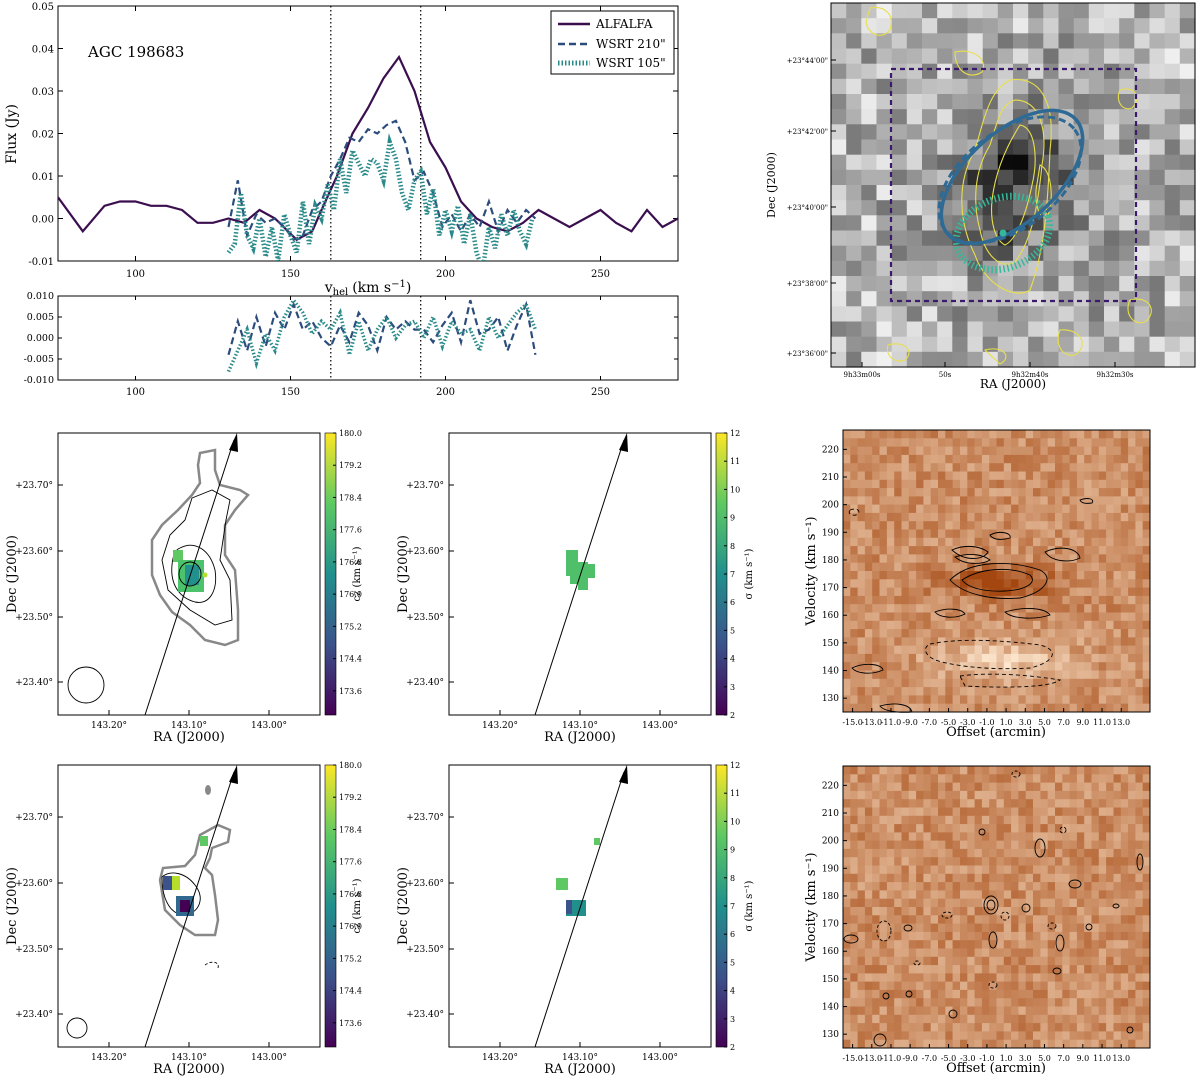 This screenshot has height=1078, width=1200. I want to click on beam-105-ellipse, so click(1003, 233).